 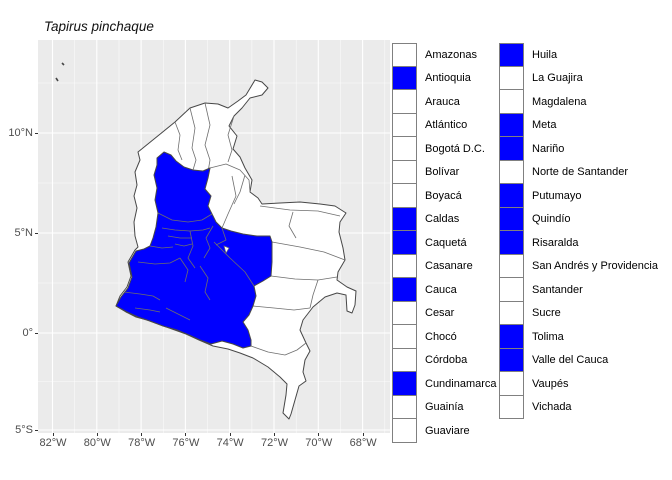 I want to click on x-axis-label: 72°W, so click(x=274, y=443).